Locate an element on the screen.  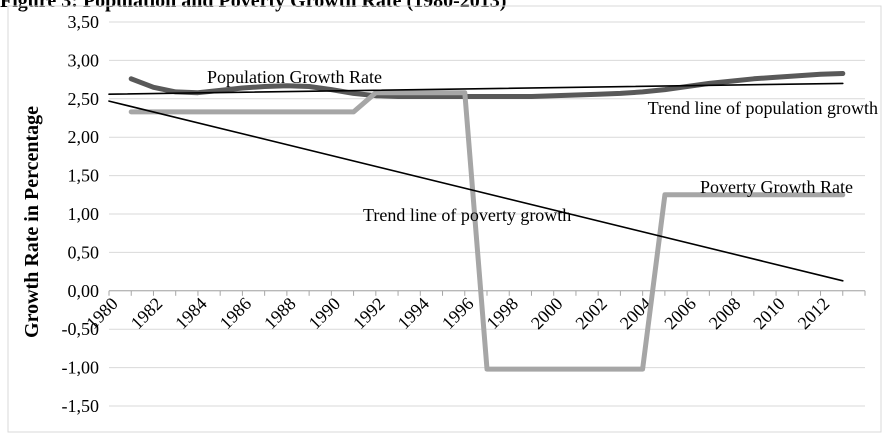
annotation-label: Trend line of population growth is located at coordinates (763, 108).